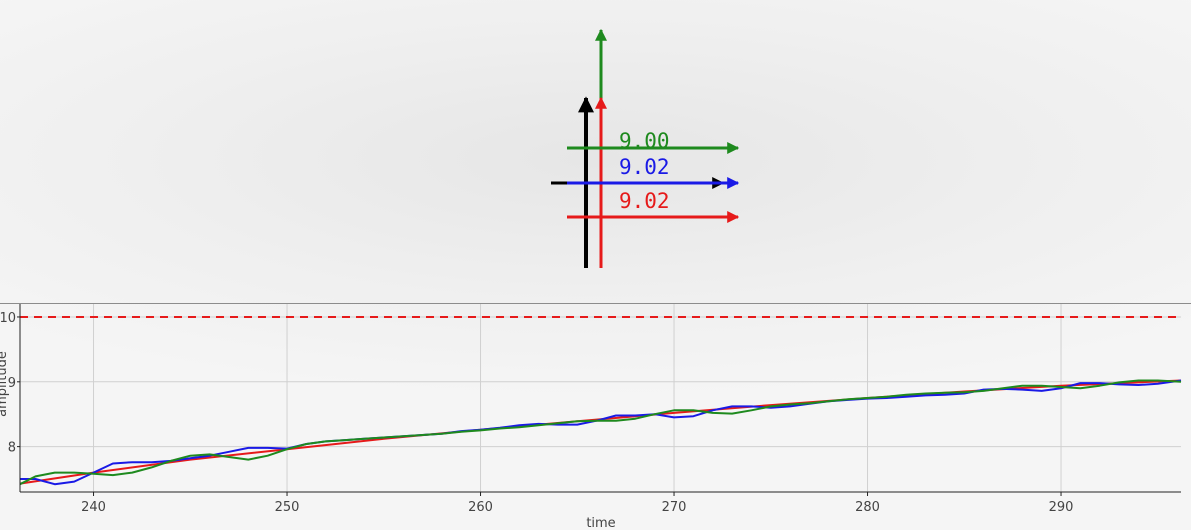 This screenshot has width=1191, height=530. What do you see at coordinates (12, 448) in the screenshot?
I see `y-tick-label: 8` at bounding box center [12, 448].